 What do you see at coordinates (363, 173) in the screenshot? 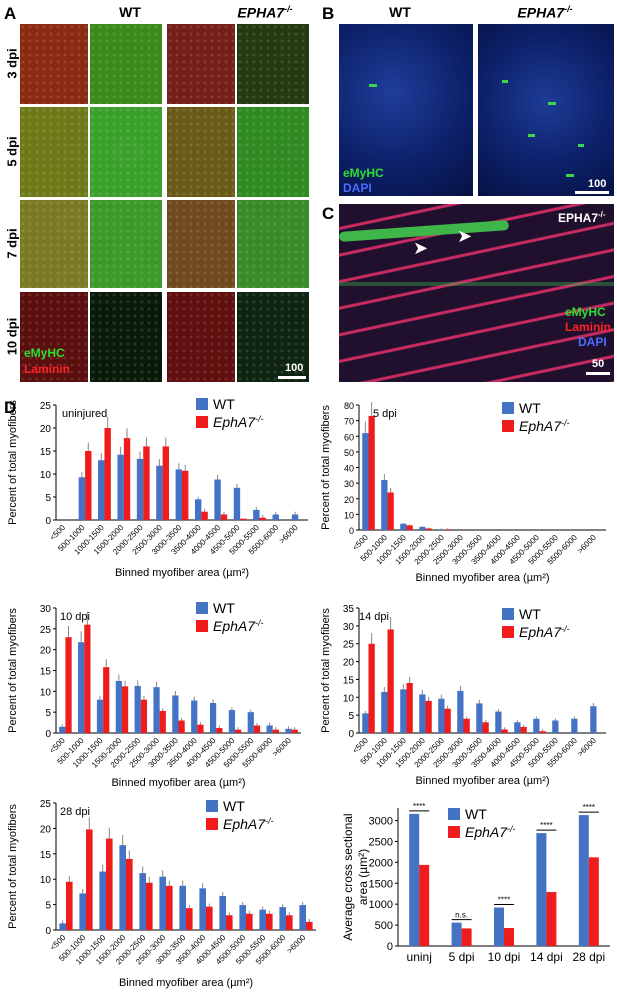
I see `panel-b-emyhc-label: eMyHC` at bounding box center [363, 173].